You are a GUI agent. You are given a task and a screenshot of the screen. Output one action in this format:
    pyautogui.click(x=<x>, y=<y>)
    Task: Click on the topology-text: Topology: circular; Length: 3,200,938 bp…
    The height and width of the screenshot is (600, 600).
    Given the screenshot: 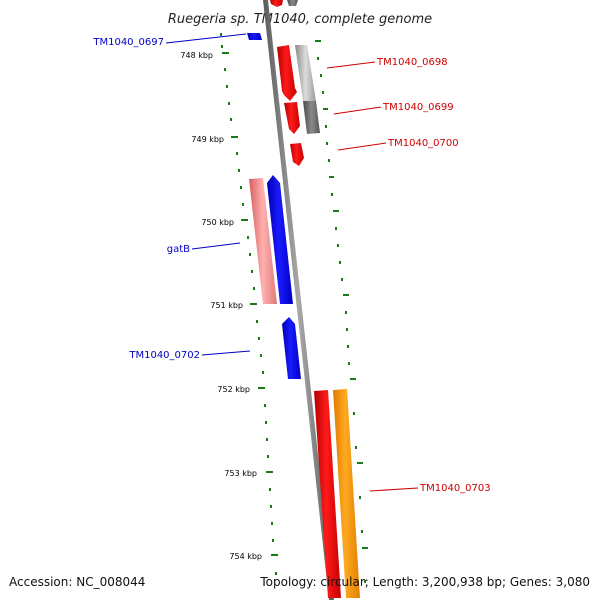 What is the action you would take?
    pyautogui.click(x=424, y=582)
    